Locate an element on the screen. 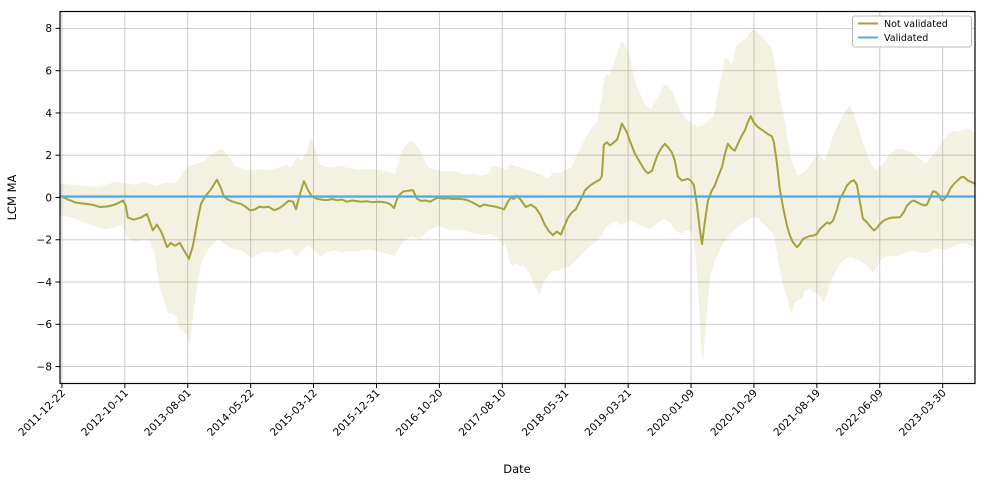 Image resolution: width=985 pixels, height=494 pixels. y-tick-label: −4 is located at coordinates (45, 283).